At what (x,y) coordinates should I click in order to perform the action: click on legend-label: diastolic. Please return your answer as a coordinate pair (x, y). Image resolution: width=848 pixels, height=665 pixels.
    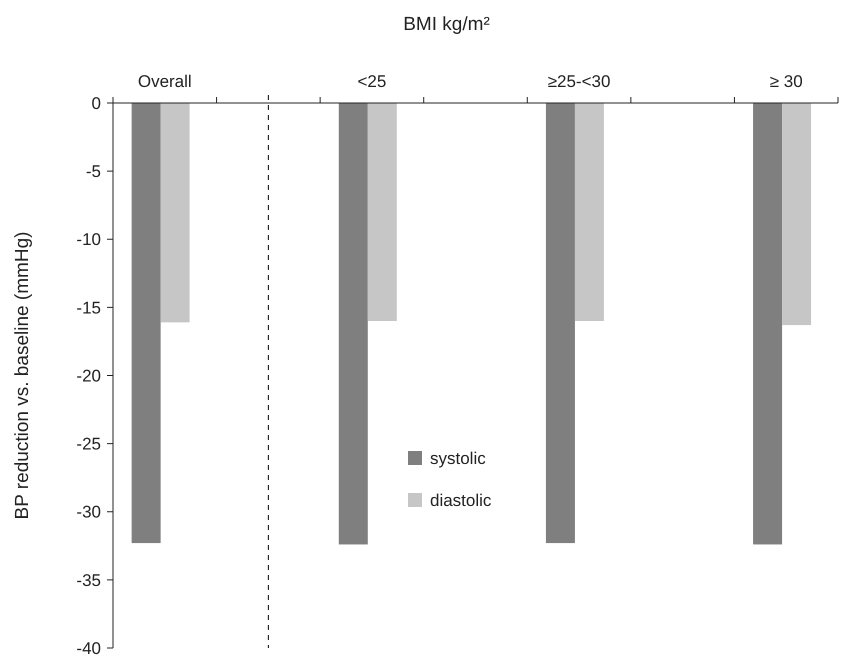
    Looking at the image, I should click on (461, 500).